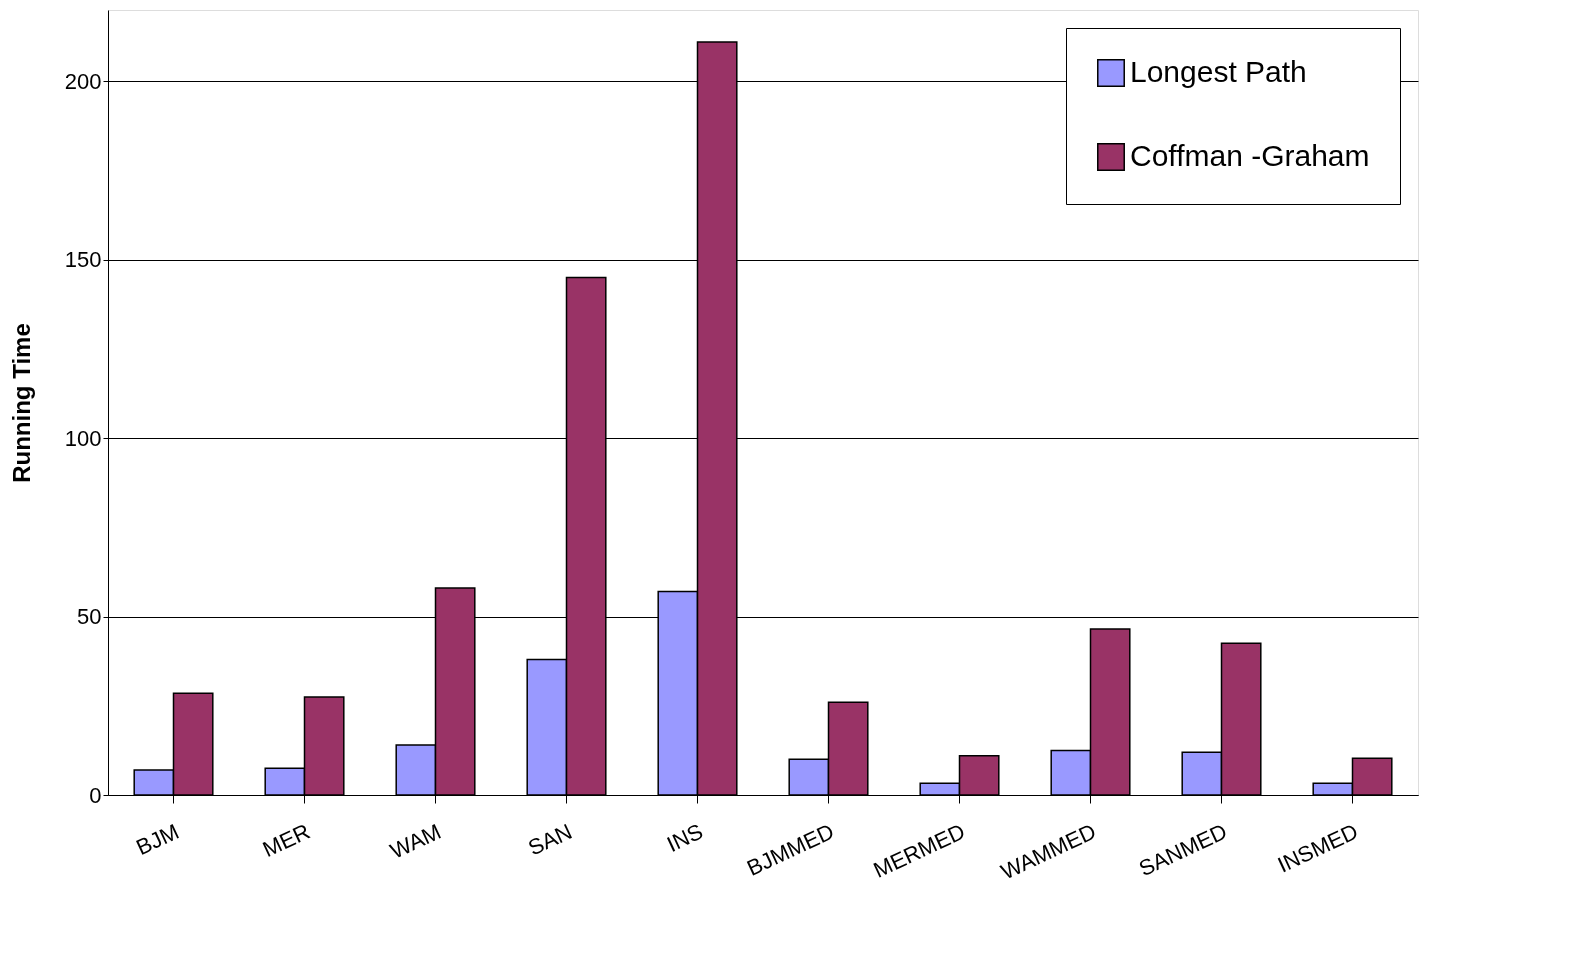 The width and height of the screenshot is (1571, 965). What do you see at coordinates (684, 837) in the screenshot?
I see `x-tick-label: INS` at bounding box center [684, 837].